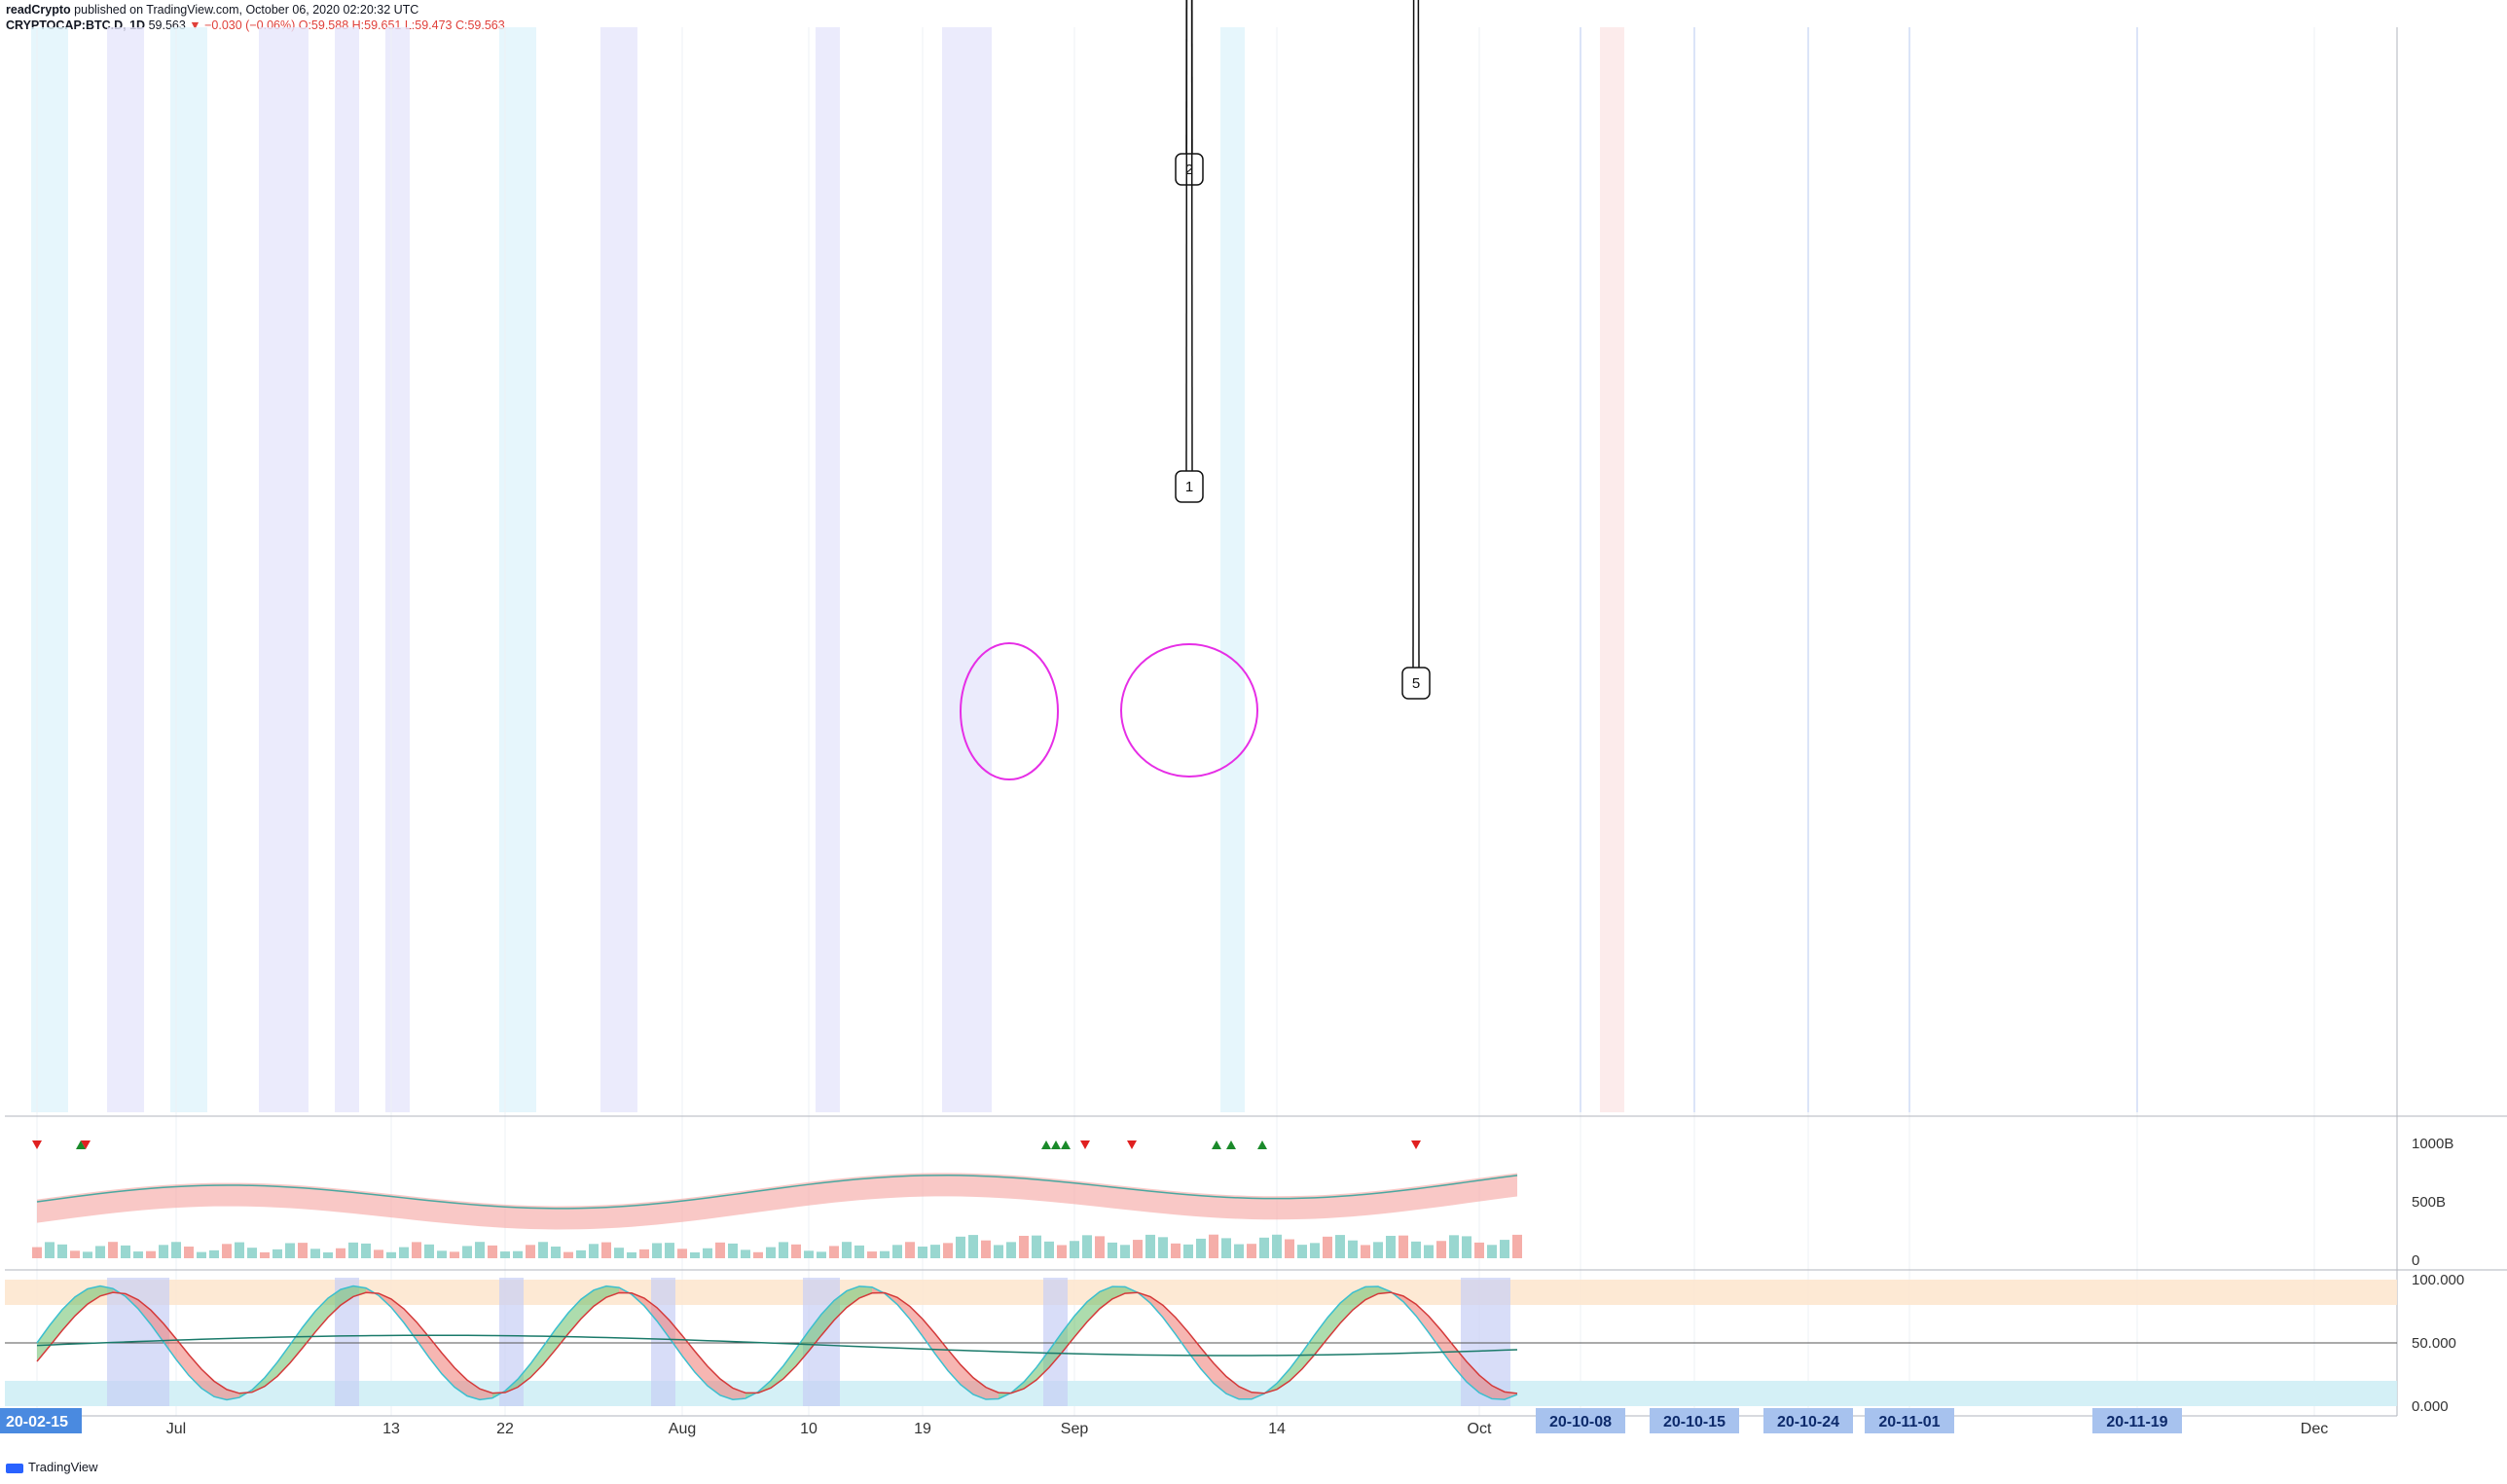 The height and width of the screenshot is (1484, 2507). I want to click on volume-tick-label: 500B, so click(2429, 1202).